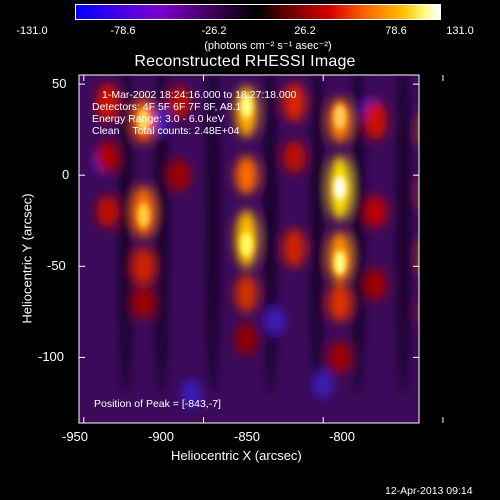  I want to click on colorbar-tick-label: -78.6, so click(123, 31).